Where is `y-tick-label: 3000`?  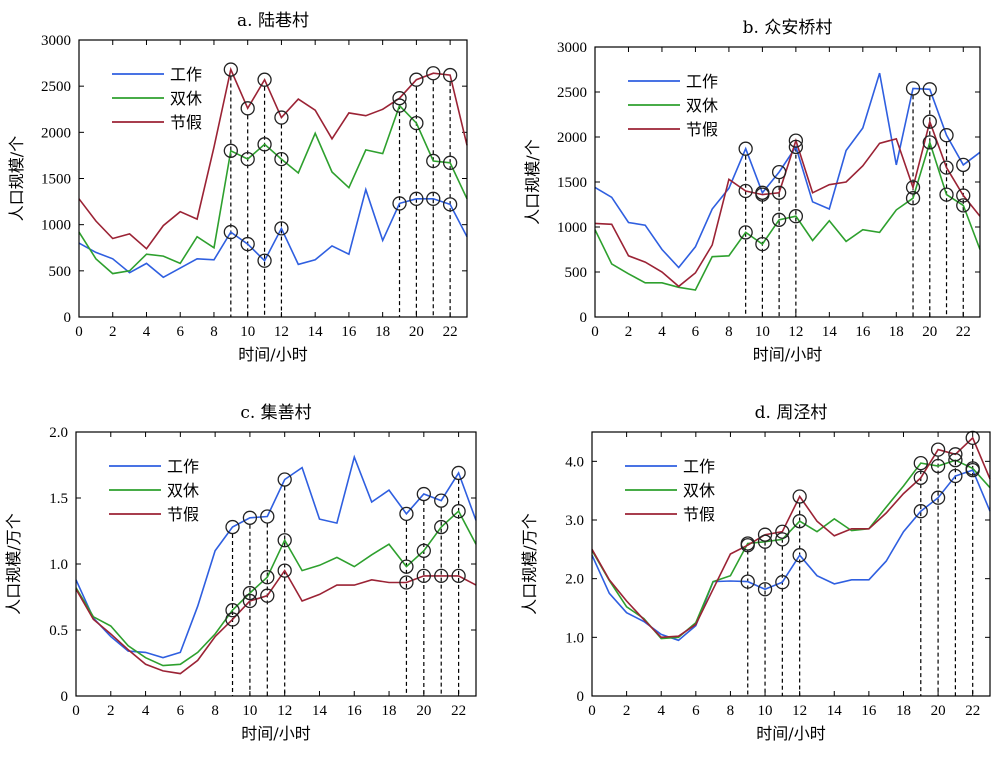 y-tick-label: 3000 is located at coordinates (572, 48).